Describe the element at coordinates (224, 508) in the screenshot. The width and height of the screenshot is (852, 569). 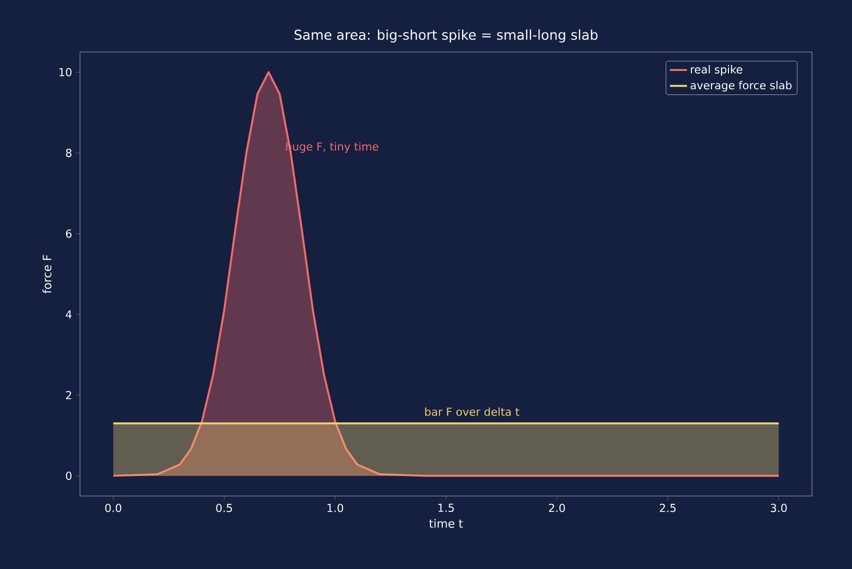
I see `x-tick-label: 0.5` at that location.